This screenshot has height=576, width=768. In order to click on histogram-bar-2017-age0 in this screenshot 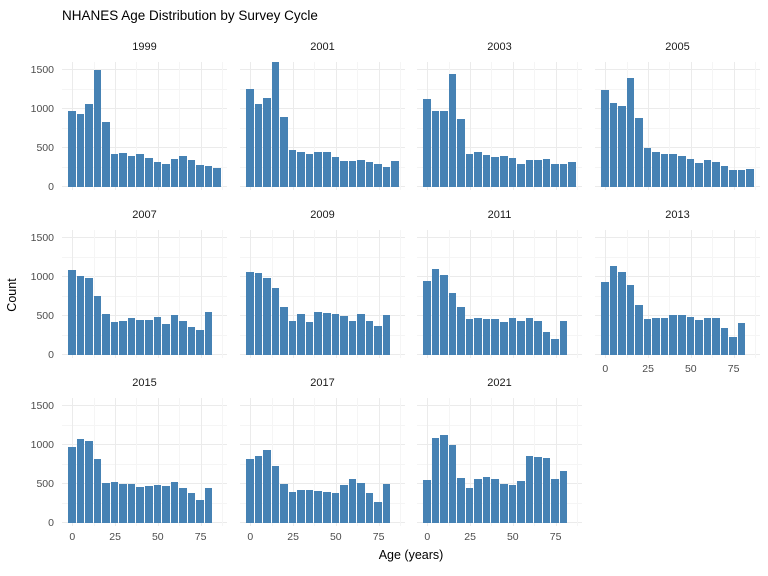, I will do `click(250, 491)`.